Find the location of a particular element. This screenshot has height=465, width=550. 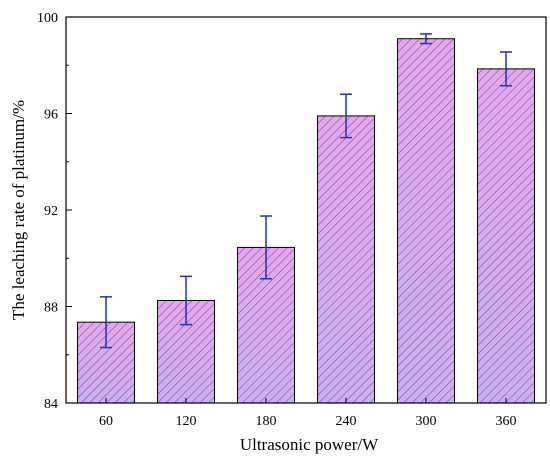

x-tick-label-240: 240 is located at coordinates (346, 421).